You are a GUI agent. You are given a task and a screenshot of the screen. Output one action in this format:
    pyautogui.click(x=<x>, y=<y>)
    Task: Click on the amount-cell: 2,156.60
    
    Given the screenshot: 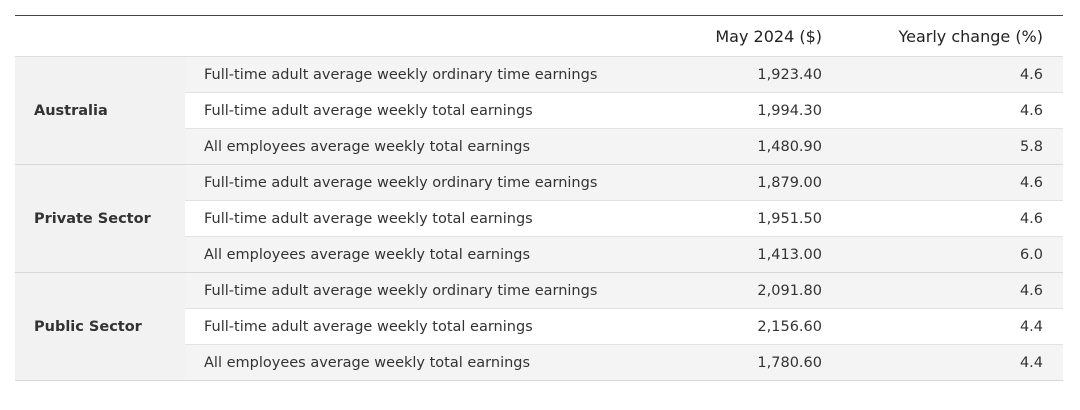 What is the action you would take?
    pyautogui.click(x=741, y=326)
    